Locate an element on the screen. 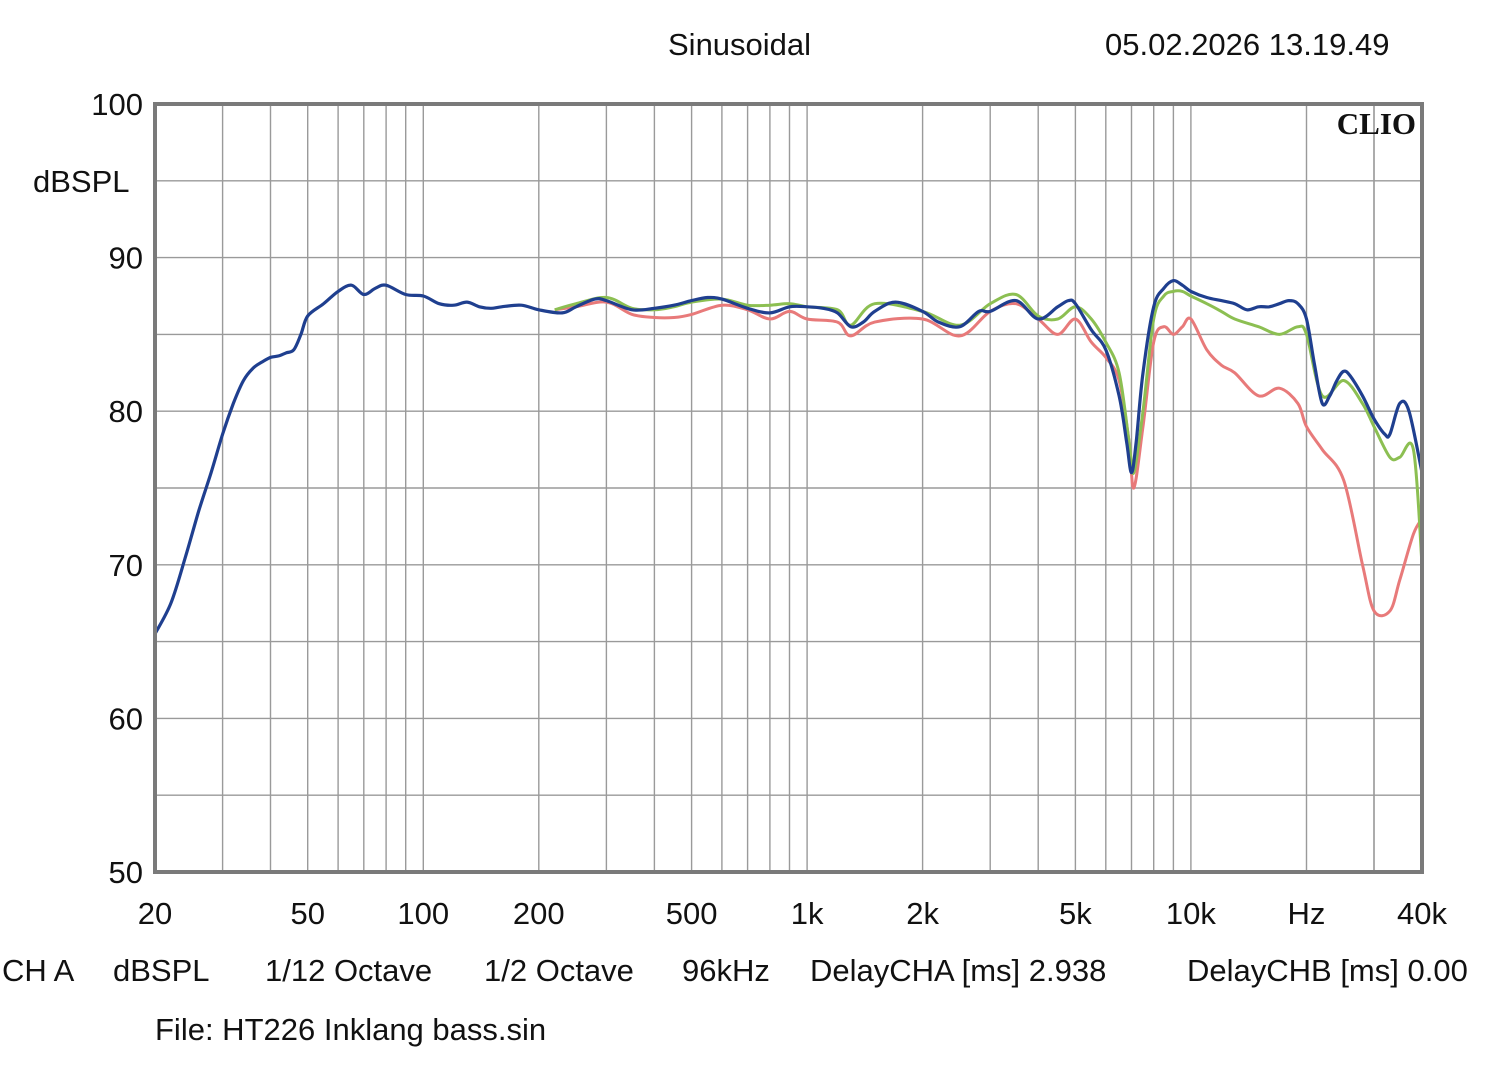 Image resolution: width=1500 pixels, height=1074 pixels. y-tick-labels: 100 90 80 70 60 50 is located at coordinates (117, 488).